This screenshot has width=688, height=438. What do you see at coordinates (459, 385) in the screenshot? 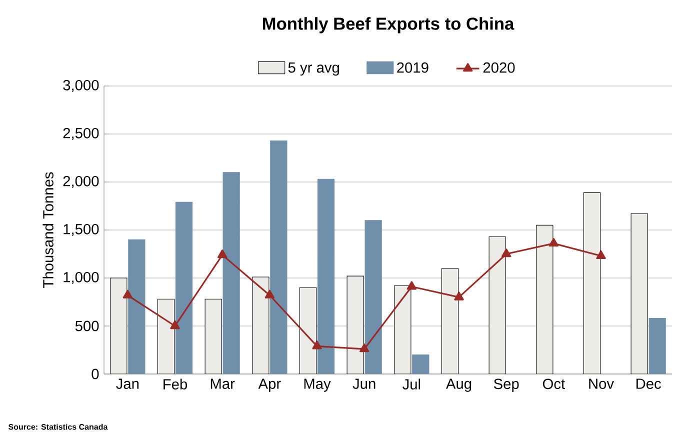
I see `x-tick-label: Aug` at bounding box center [459, 385].